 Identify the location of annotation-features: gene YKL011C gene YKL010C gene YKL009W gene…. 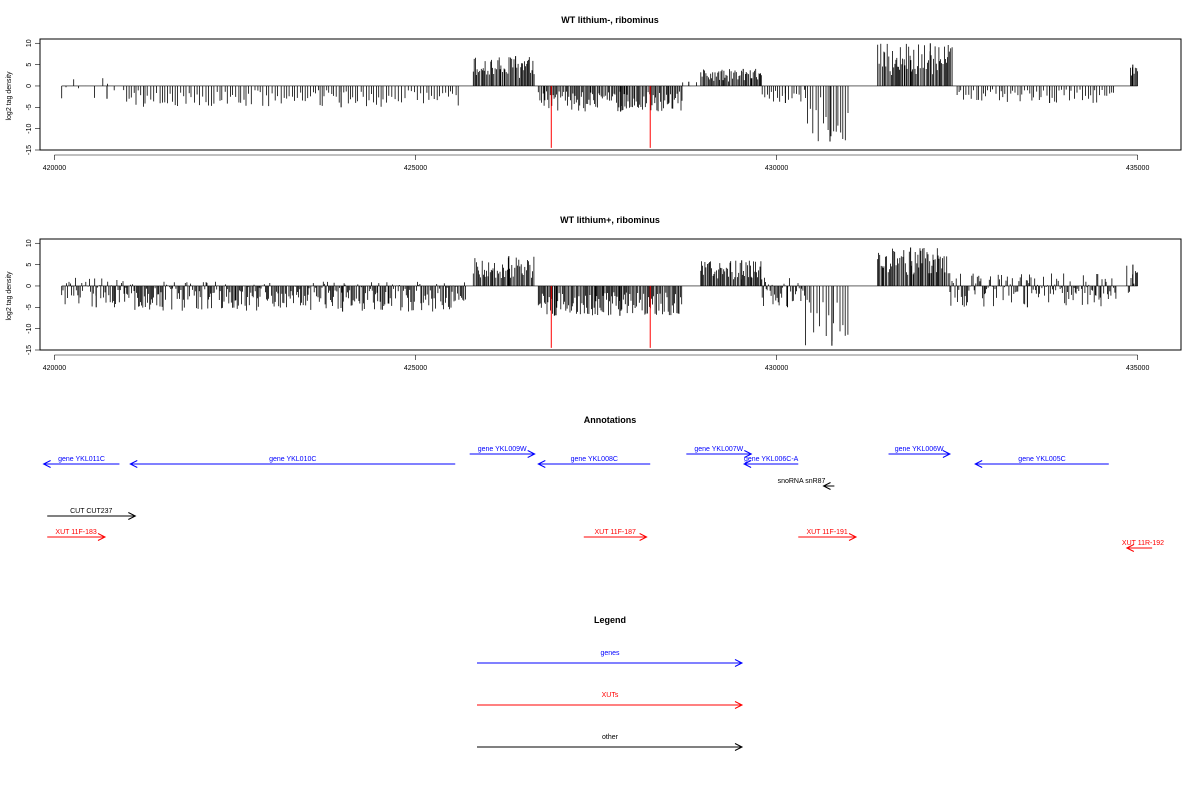
(603, 499).